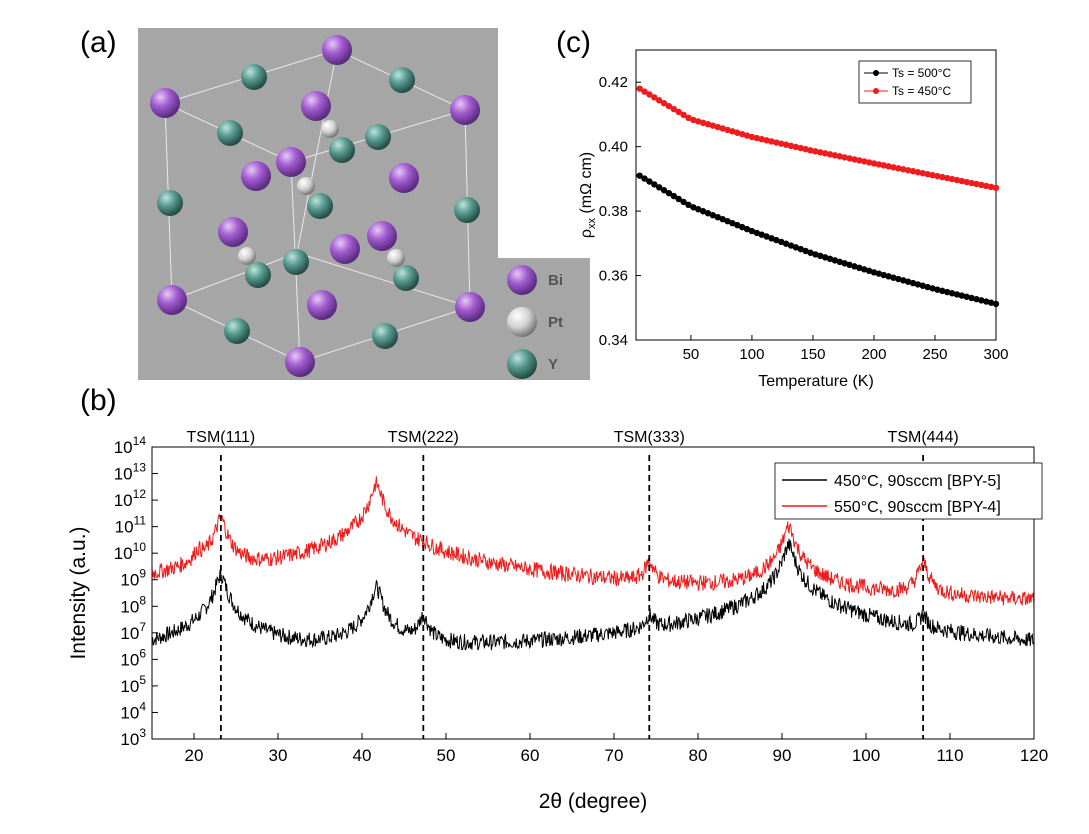  Describe the element at coordinates (917, 507) in the screenshot. I see `legend-label: 550°C, 90sccm [BPY-4]` at that location.